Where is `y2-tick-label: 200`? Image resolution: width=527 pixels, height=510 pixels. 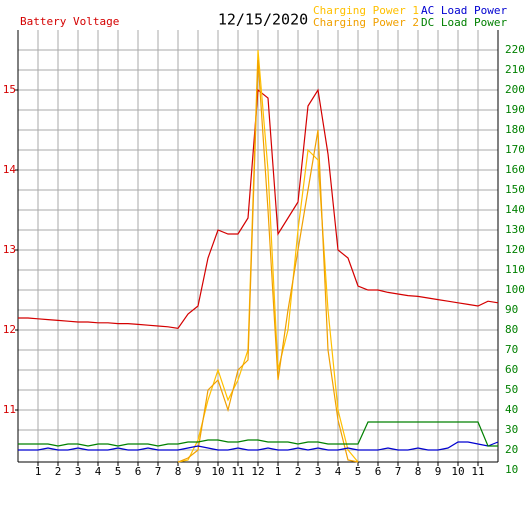
y2-tick-label: 200 is located at coordinates (515, 89).